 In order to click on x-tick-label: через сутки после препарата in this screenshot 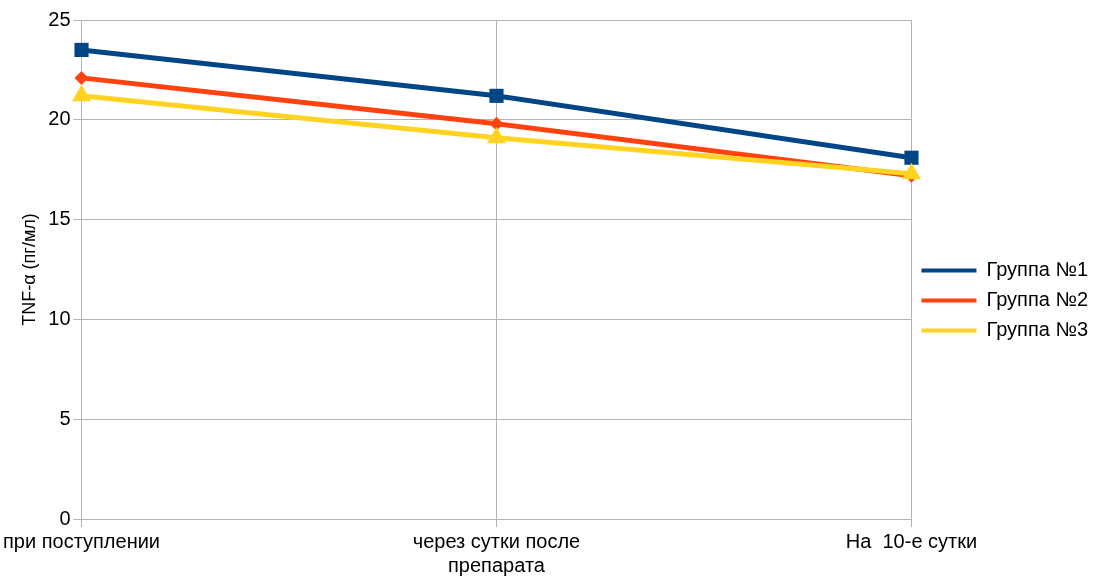, I will do `click(496, 552)`.